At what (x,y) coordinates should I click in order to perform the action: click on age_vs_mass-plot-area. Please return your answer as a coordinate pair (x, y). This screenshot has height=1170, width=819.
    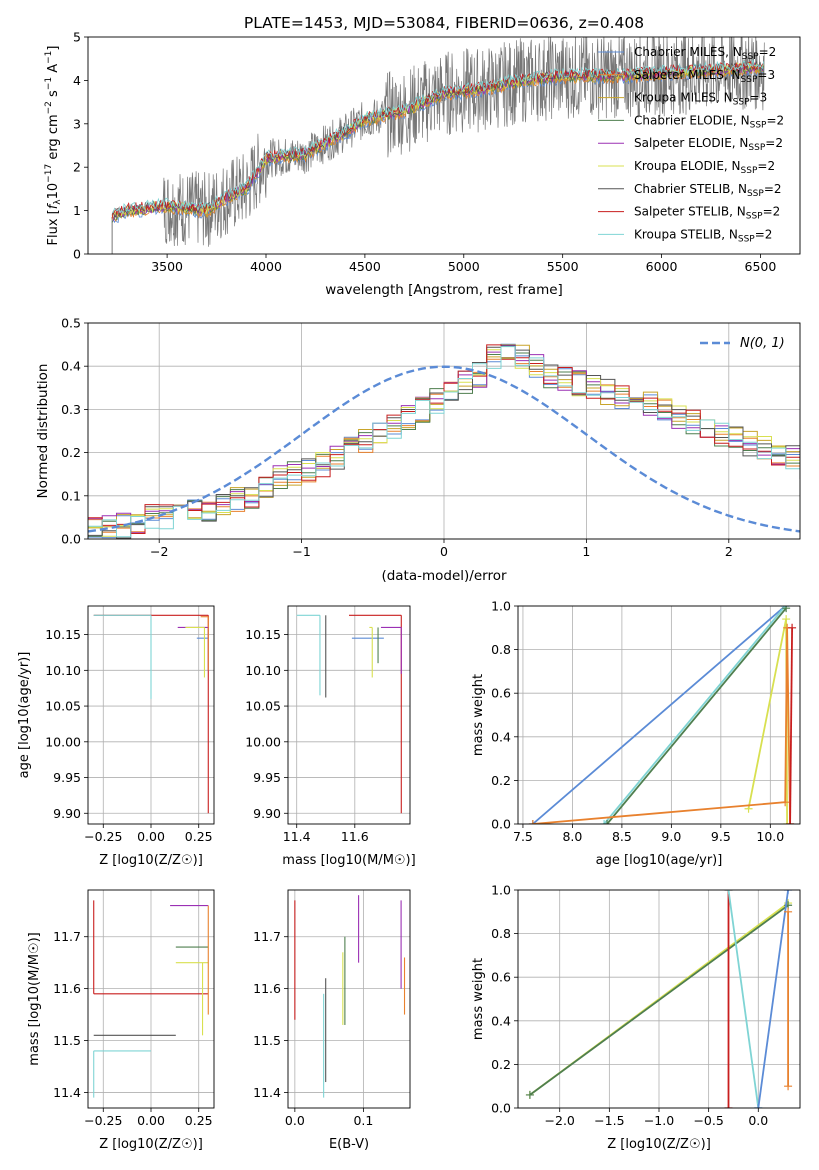
    Looking at the image, I should click on (349, 714).